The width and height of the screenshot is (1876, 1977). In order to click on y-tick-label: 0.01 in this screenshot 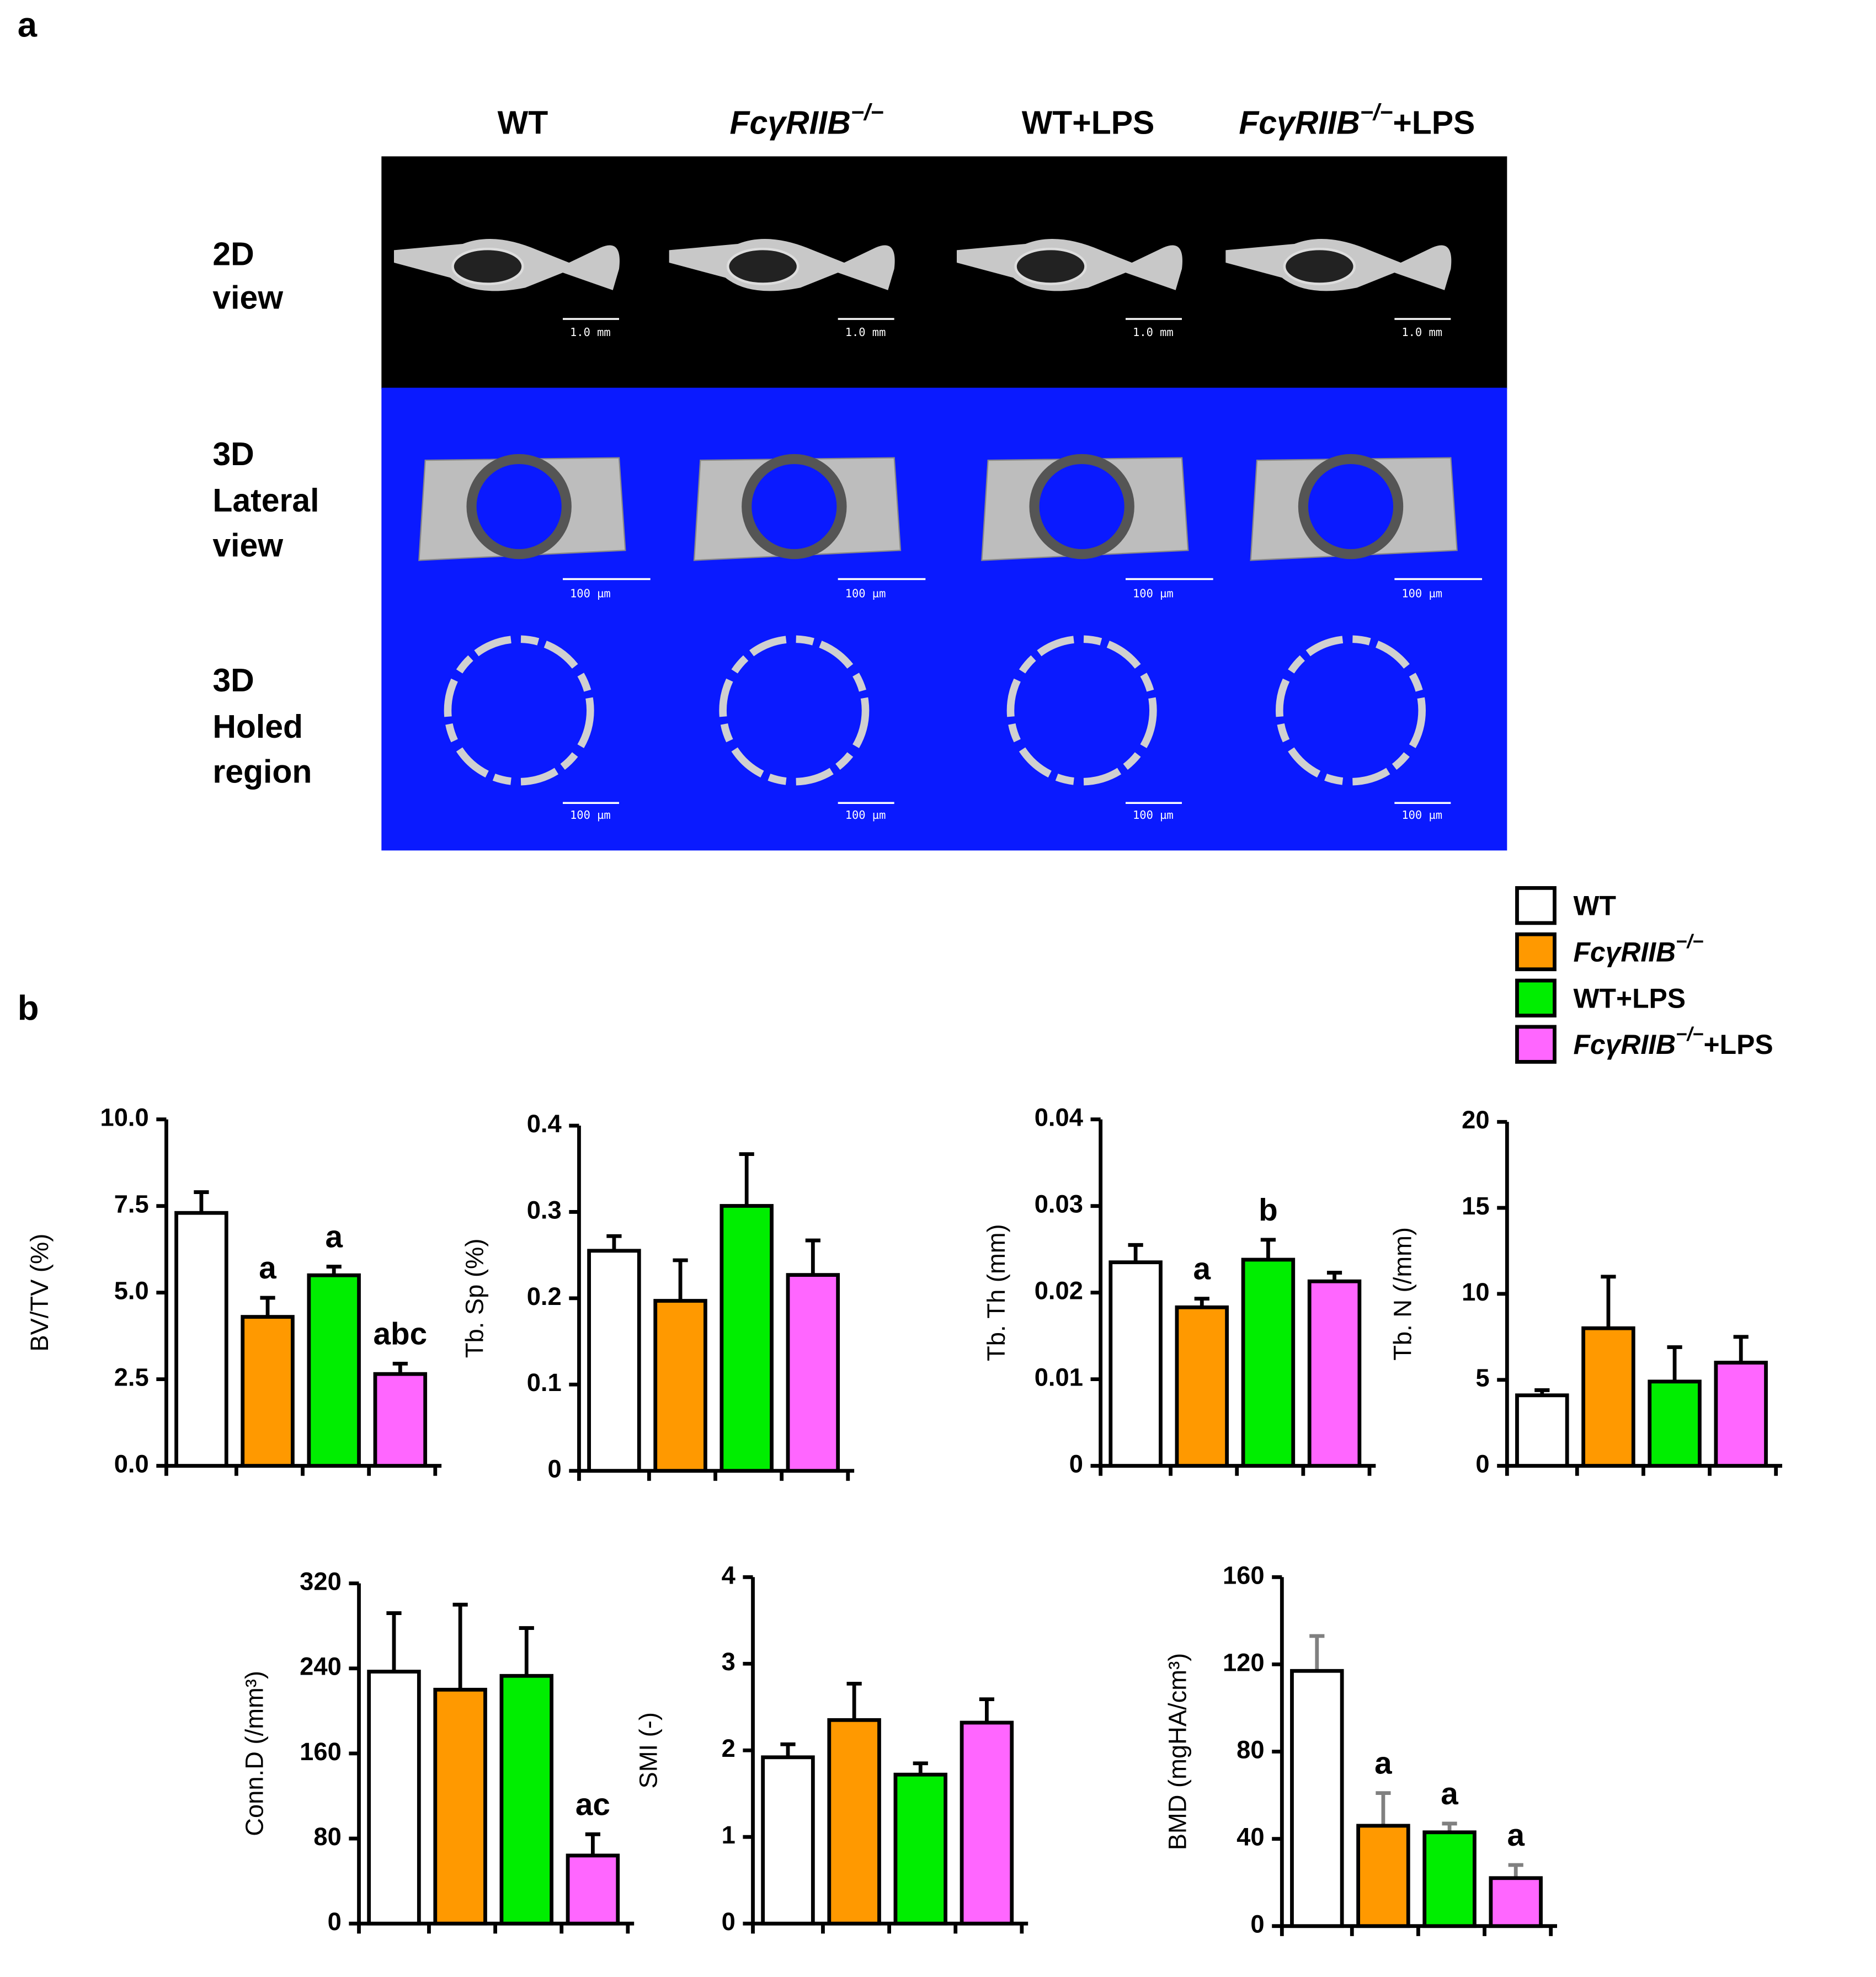, I will do `click(1059, 1377)`.